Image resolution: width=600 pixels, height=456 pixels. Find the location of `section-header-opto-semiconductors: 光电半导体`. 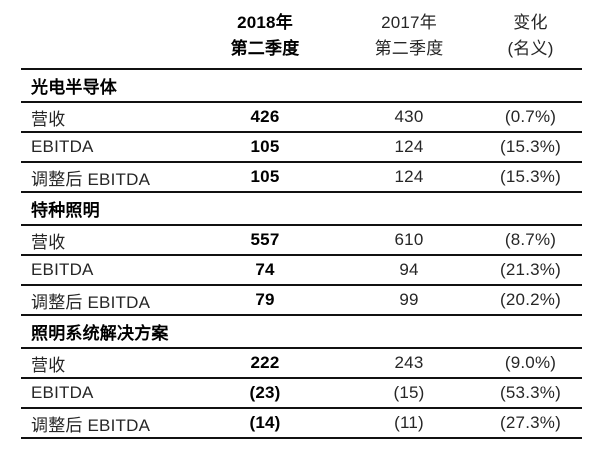

section-header-opto-semiconductors: 光电半导体 is located at coordinates (301, 86).